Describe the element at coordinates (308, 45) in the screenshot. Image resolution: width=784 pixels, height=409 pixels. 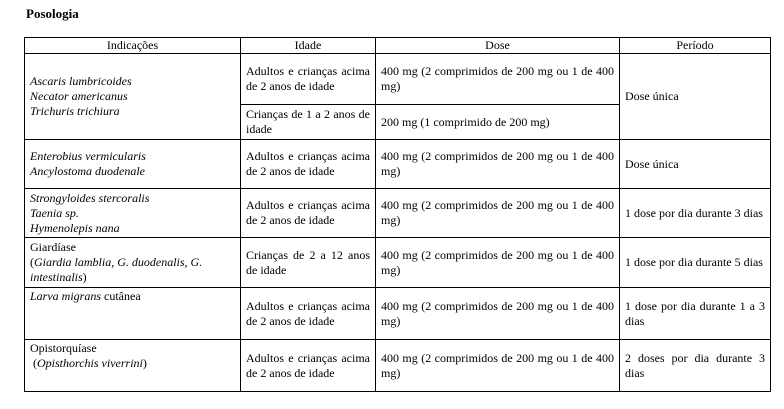
I see `header-age: Idade` at that location.